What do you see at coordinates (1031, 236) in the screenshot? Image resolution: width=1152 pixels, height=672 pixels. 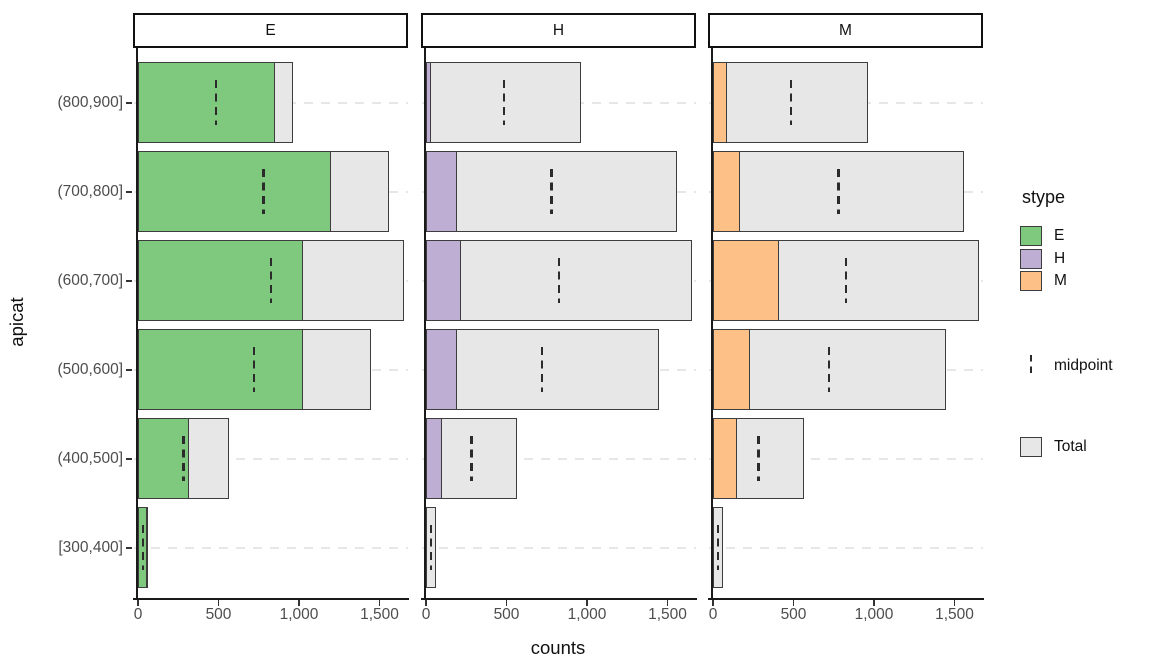 I see `legend-swatch-E` at bounding box center [1031, 236].